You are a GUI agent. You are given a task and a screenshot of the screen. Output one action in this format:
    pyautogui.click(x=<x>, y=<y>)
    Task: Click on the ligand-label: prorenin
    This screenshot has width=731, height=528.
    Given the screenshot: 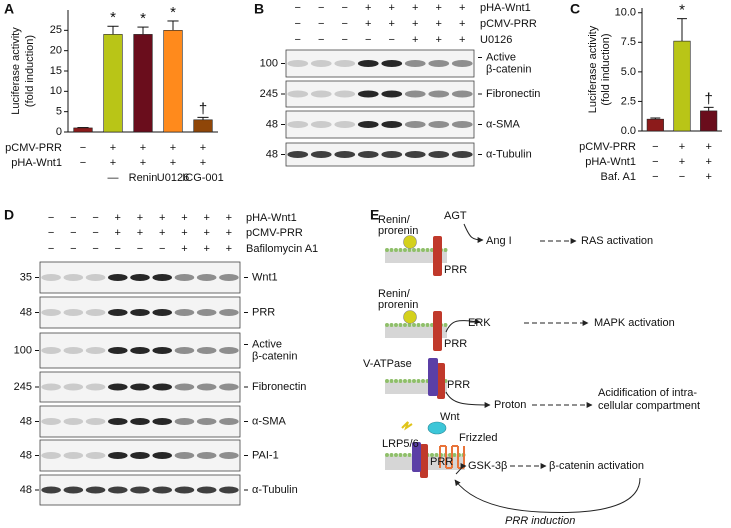 What is the action you would take?
    pyautogui.click(x=398, y=305)
    